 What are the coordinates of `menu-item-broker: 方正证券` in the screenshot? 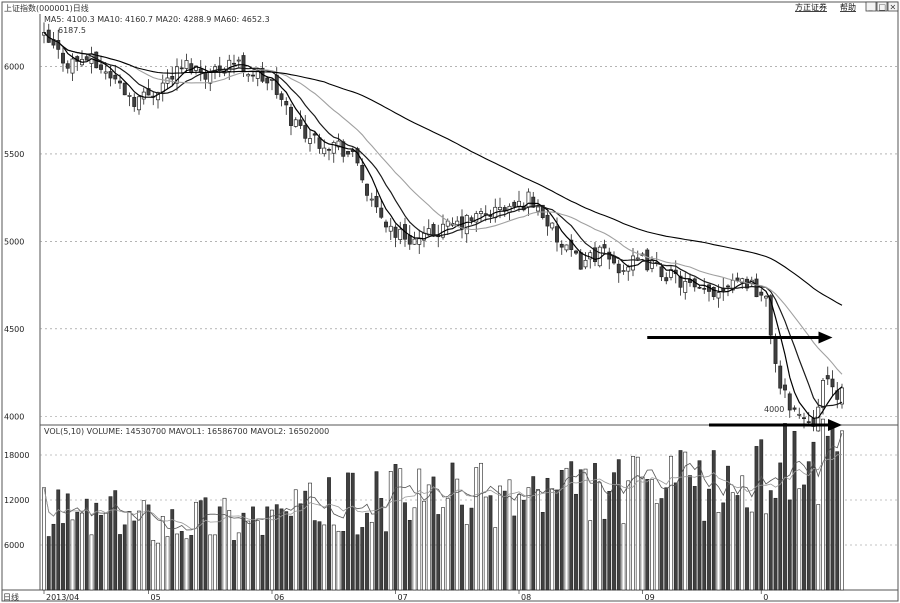 It's located at (811, 7).